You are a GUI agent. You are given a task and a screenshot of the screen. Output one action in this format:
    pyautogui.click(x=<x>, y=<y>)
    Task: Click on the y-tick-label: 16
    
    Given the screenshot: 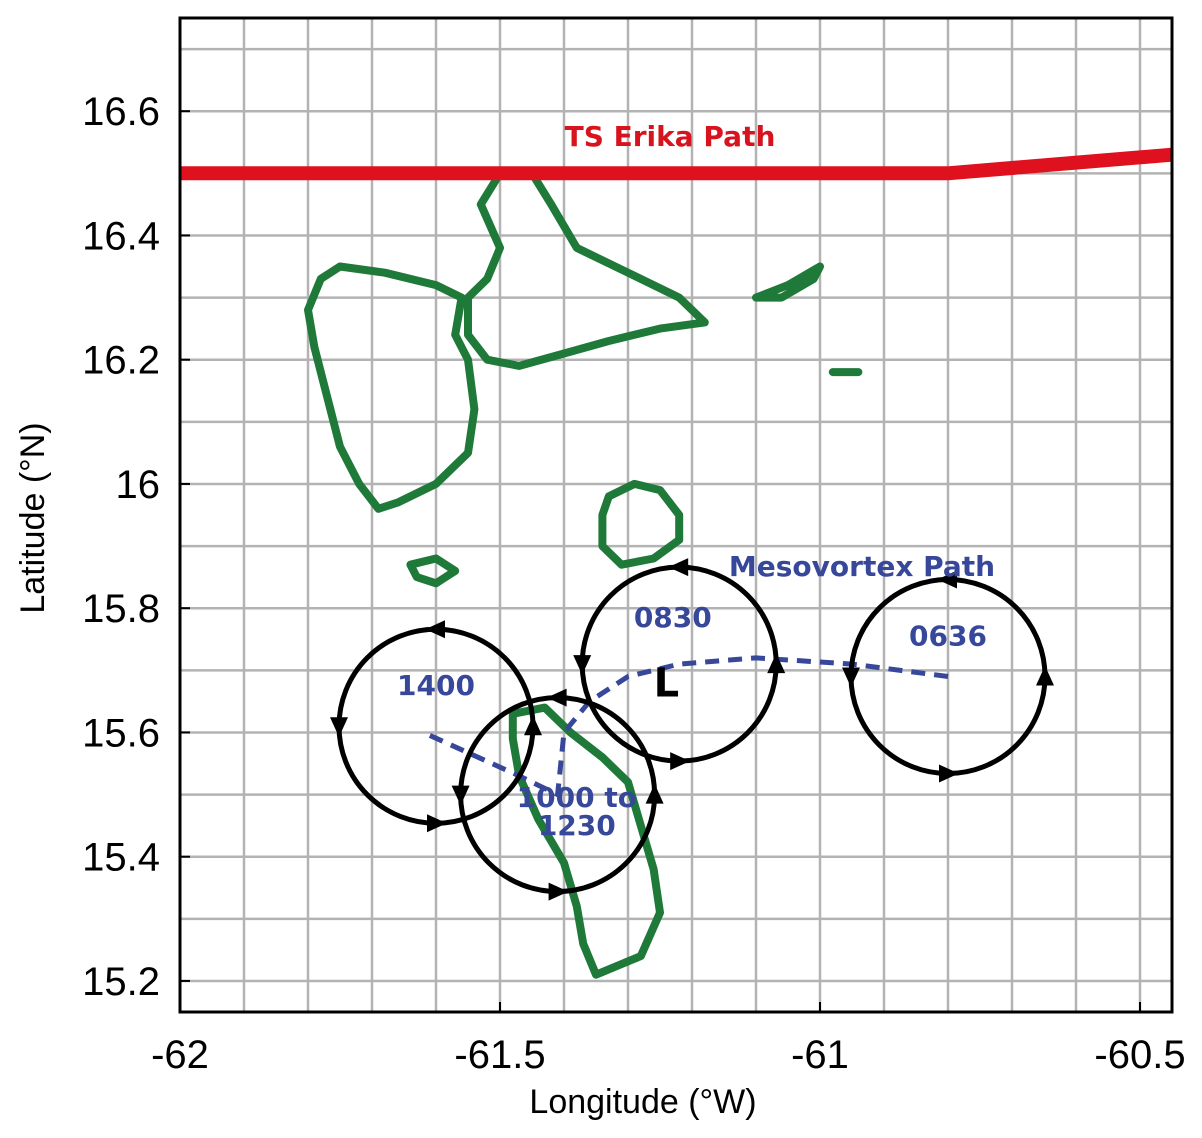 What is the action you would take?
    pyautogui.click(x=138, y=485)
    